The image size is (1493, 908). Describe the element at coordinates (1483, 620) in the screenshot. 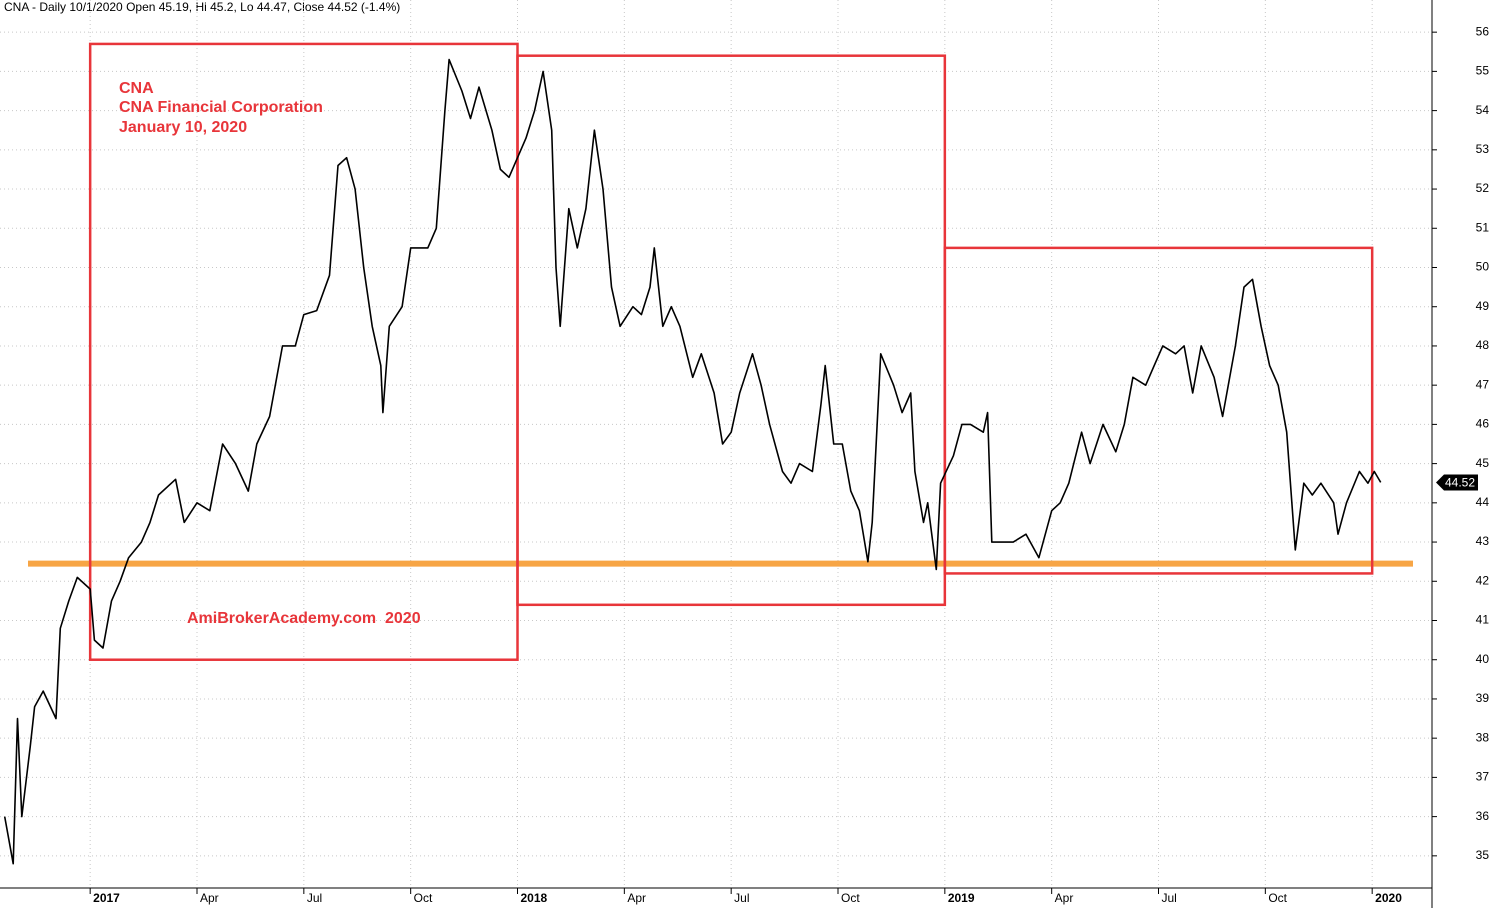

I see `y-tick-label: 41` at that location.